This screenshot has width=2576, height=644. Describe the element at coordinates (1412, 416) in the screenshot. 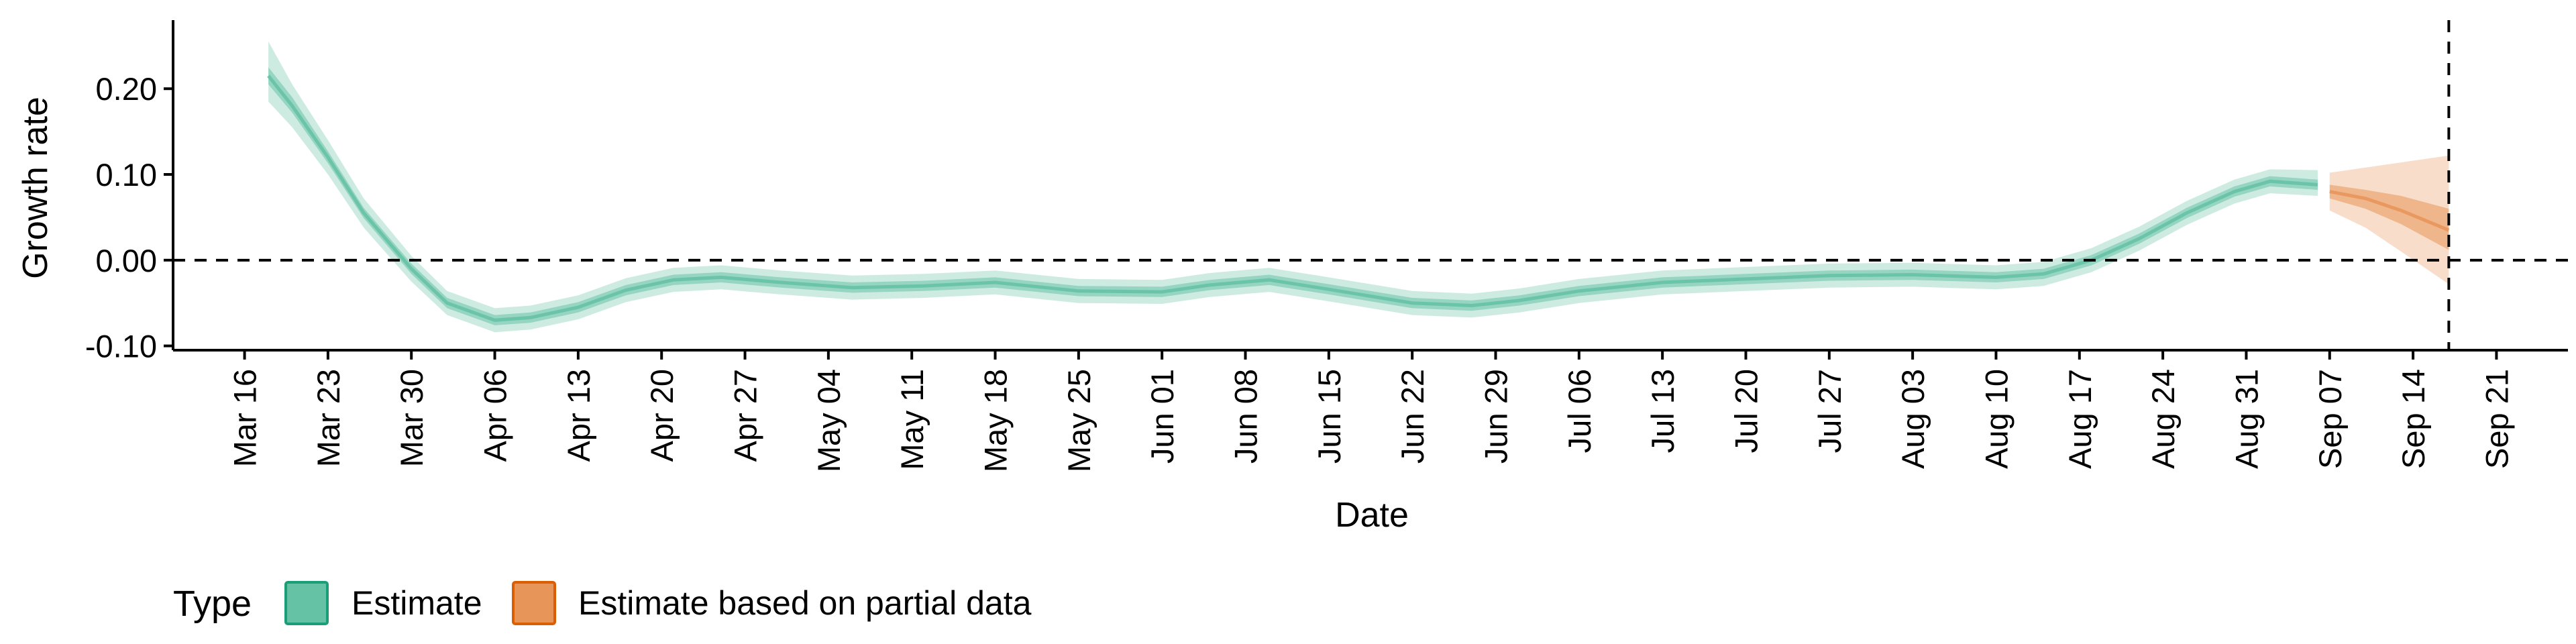

I see `x-tick-label: Jun 22` at that location.